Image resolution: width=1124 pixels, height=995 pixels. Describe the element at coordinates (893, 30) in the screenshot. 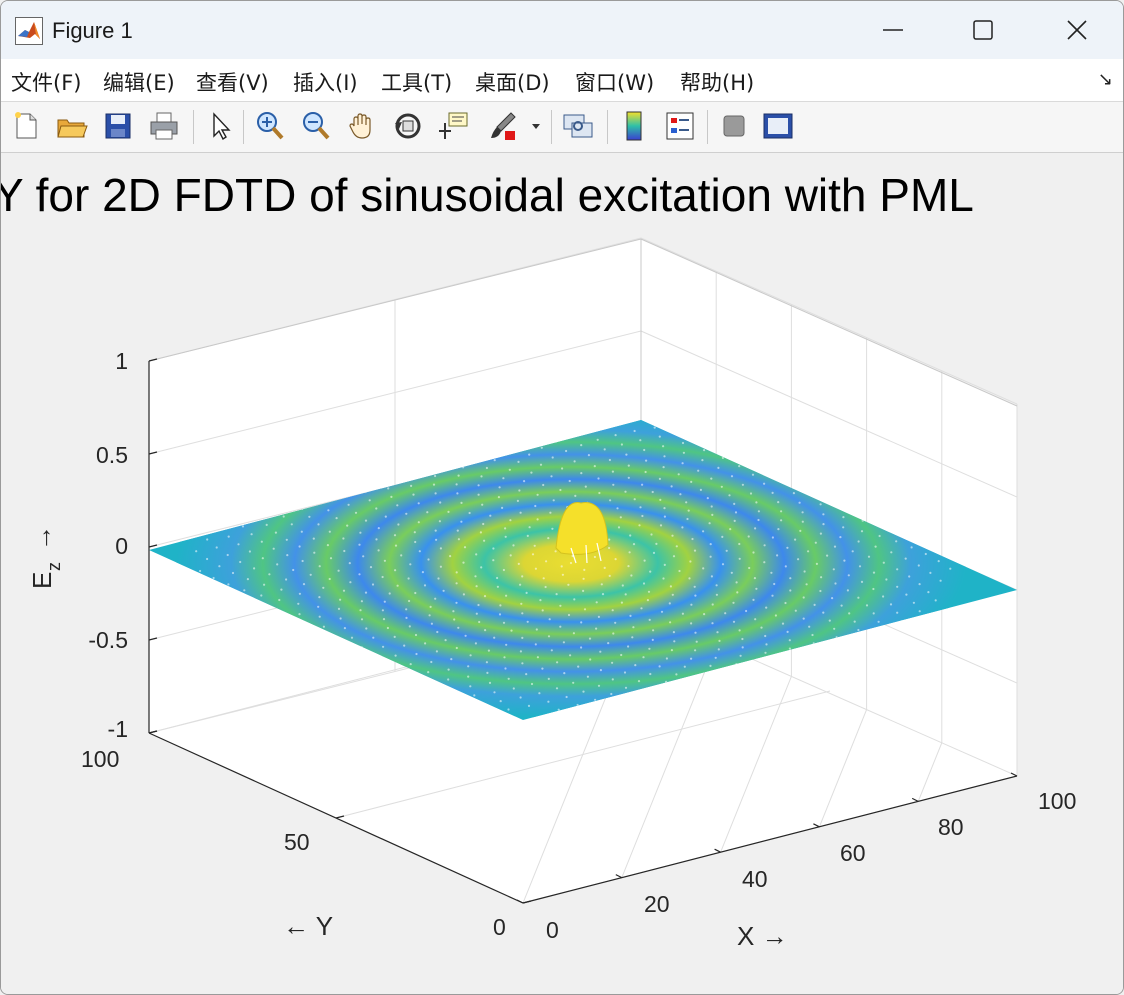

I see `minimize-button` at that location.